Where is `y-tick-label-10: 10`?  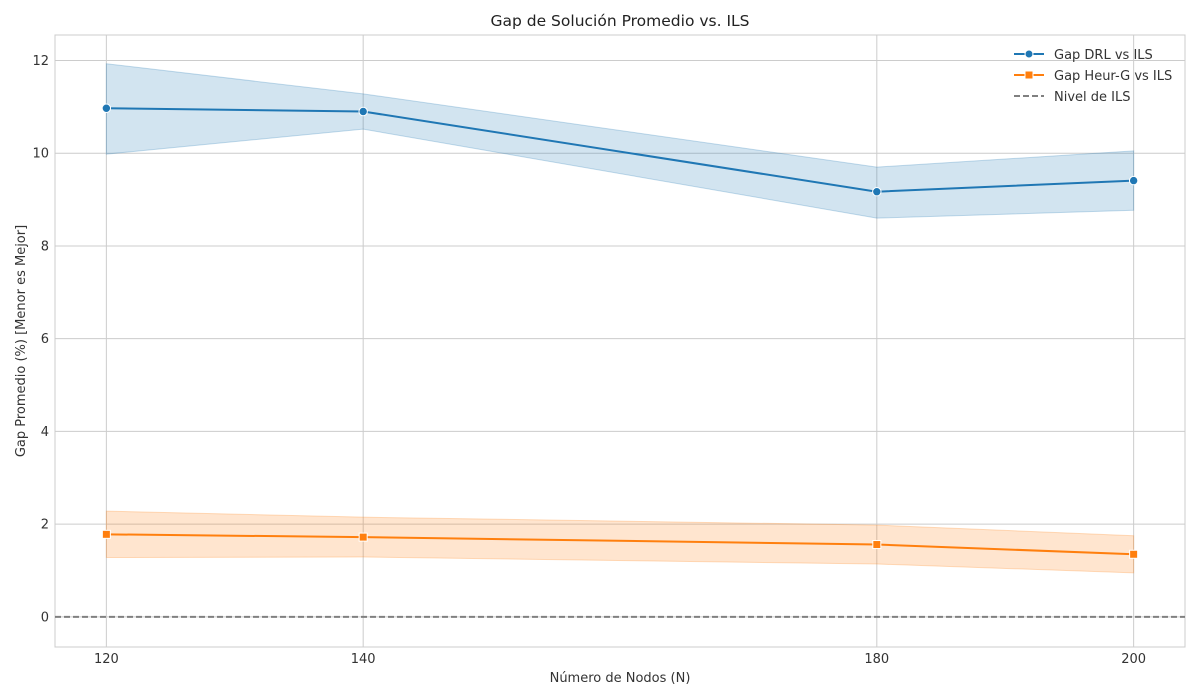
y-tick-label-10: 10 is located at coordinates (40, 154).